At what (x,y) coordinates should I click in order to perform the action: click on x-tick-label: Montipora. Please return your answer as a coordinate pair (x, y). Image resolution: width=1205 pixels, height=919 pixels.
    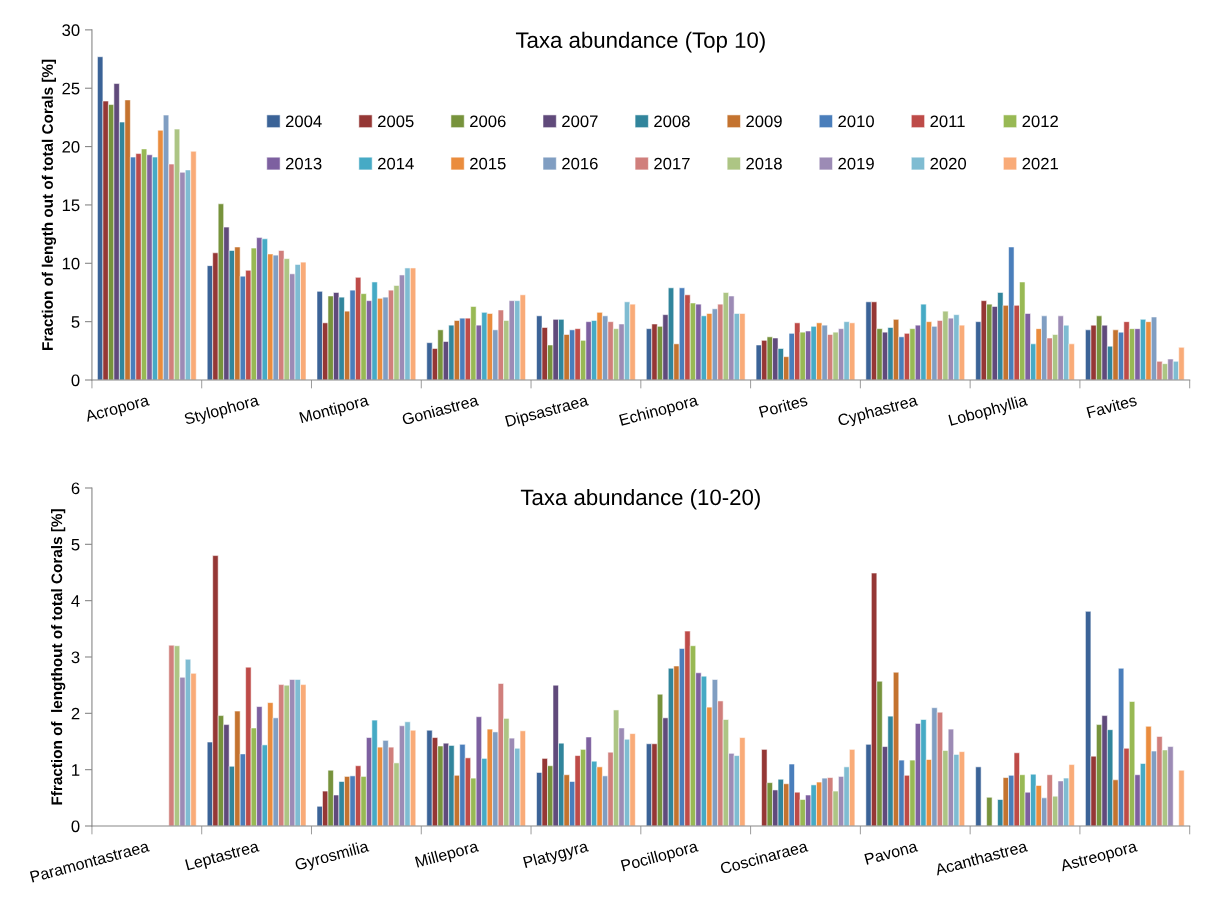
    Looking at the image, I should click on (335, 410).